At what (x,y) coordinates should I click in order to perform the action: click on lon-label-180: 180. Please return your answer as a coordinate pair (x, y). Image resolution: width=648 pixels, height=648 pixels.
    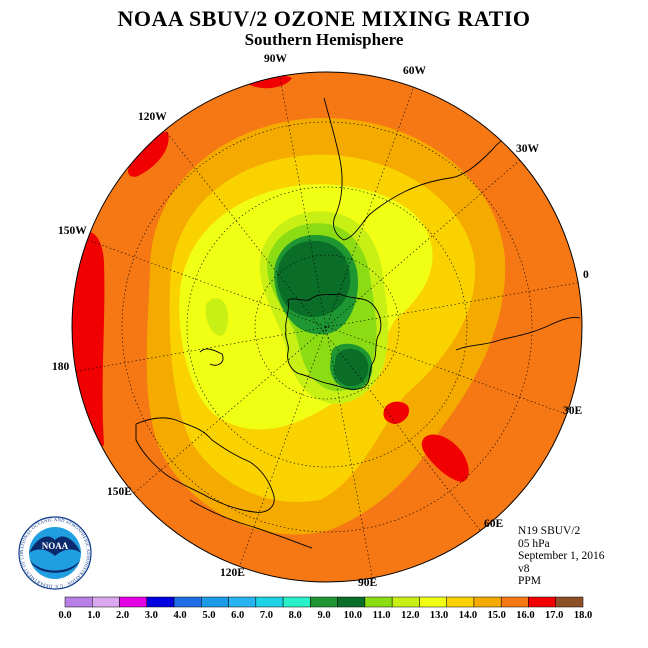
    Looking at the image, I should click on (61, 367).